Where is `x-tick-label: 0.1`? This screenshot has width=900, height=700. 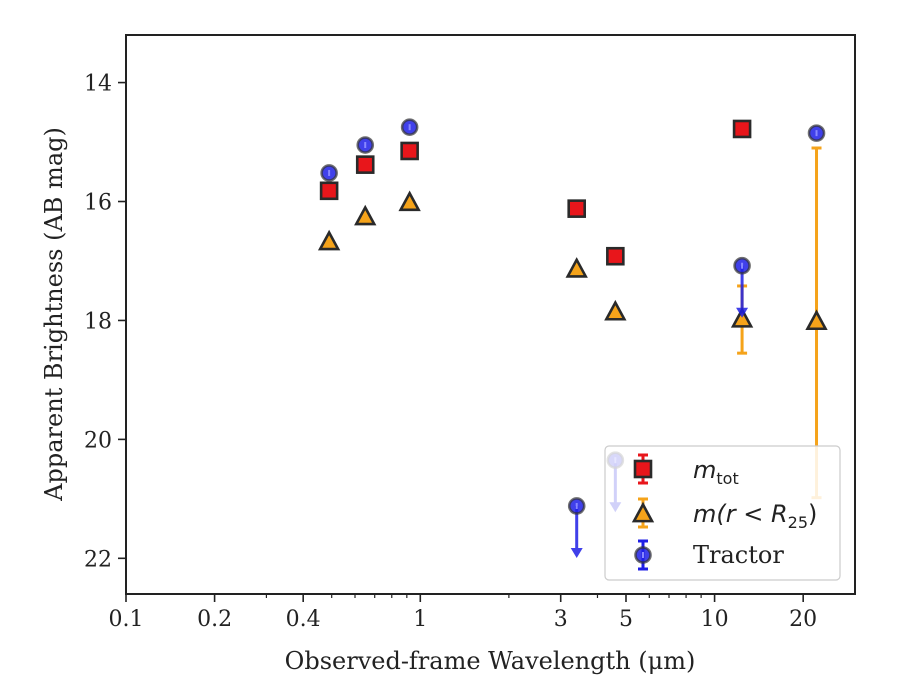 x-tick-label: 0.1 is located at coordinates (126, 619).